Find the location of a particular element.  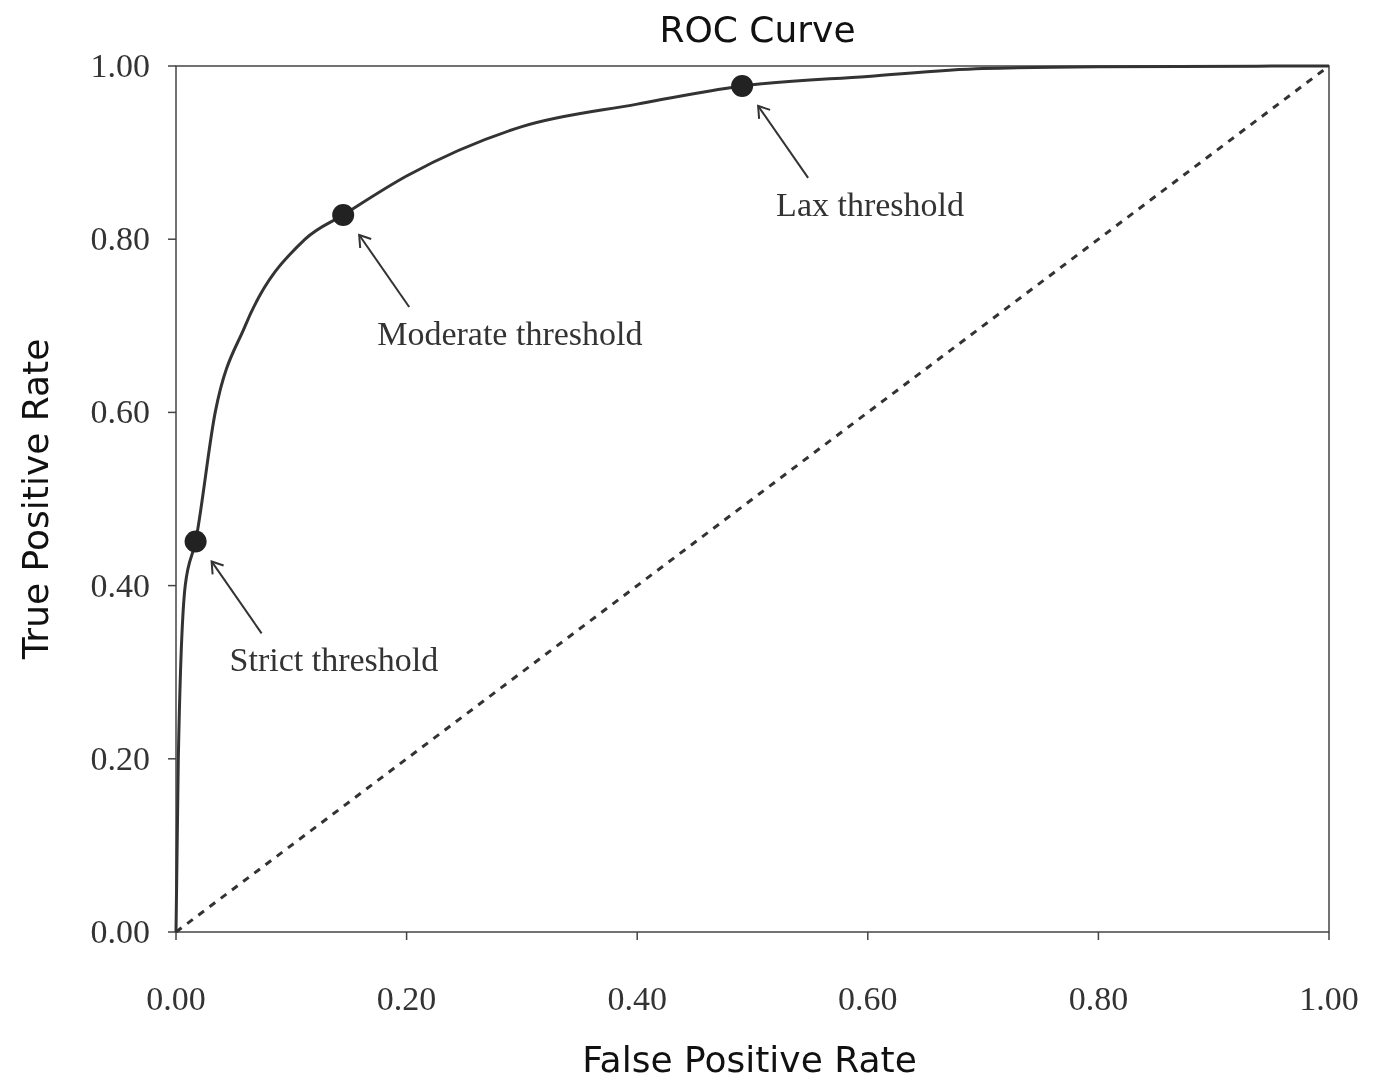

annotation: Strict threshold is located at coordinates (334, 660).